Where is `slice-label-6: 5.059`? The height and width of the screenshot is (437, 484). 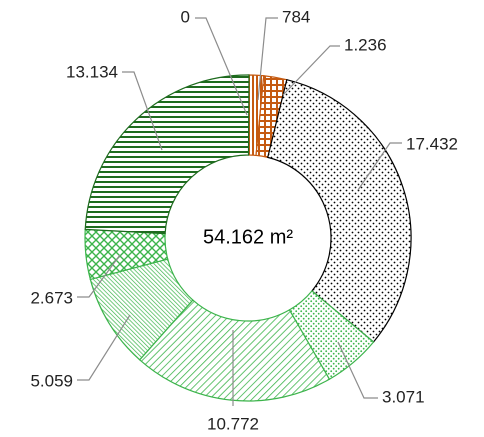 slice-label-6: 5.059 is located at coordinates (51, 380).